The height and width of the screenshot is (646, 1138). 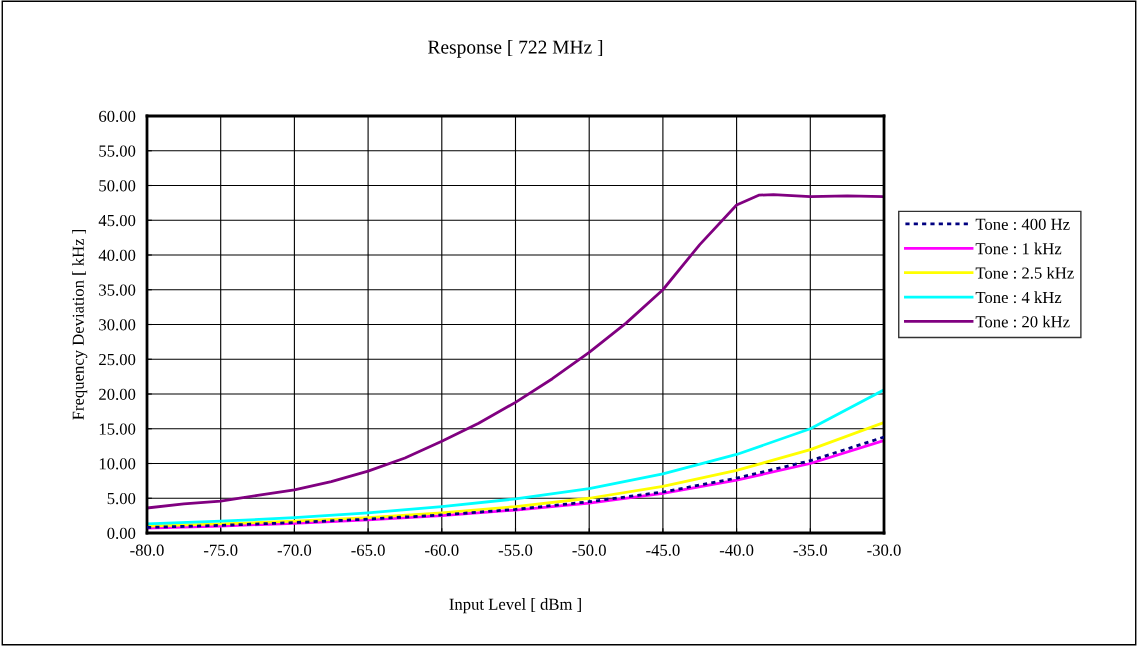 What do you see at coordinates (515, 550) in the screenshot?
I see `x-tick-label: -55.0` at bounding box center [515, 550].